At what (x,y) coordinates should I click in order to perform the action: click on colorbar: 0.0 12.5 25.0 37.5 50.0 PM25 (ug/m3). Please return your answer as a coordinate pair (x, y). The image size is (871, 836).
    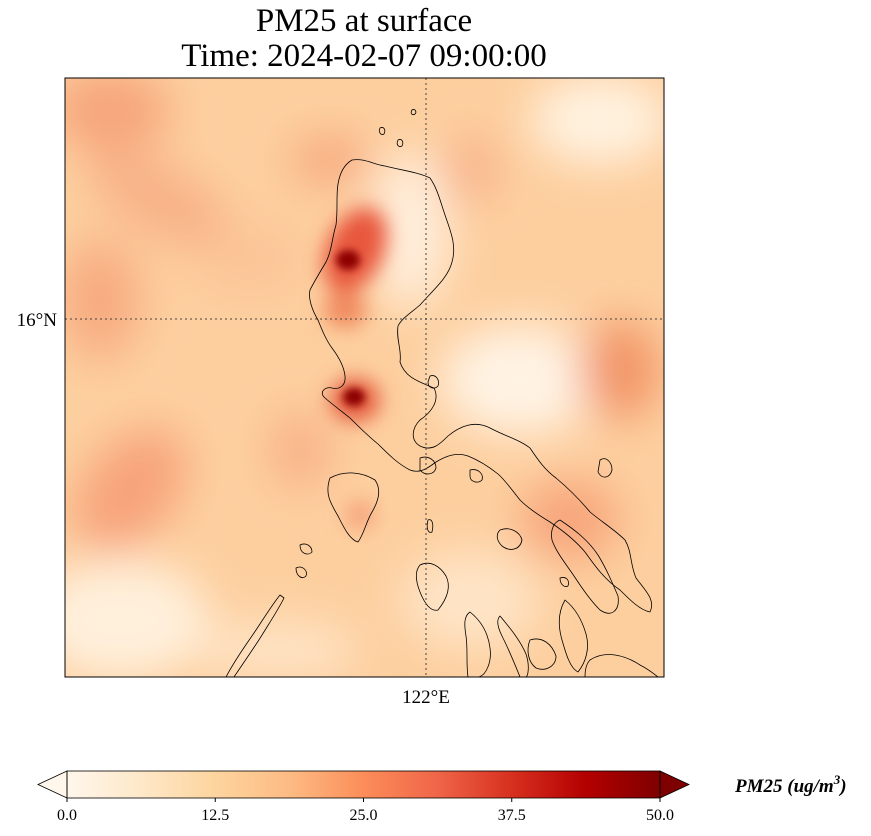
    Looking at the image, I should click on (442, 797).